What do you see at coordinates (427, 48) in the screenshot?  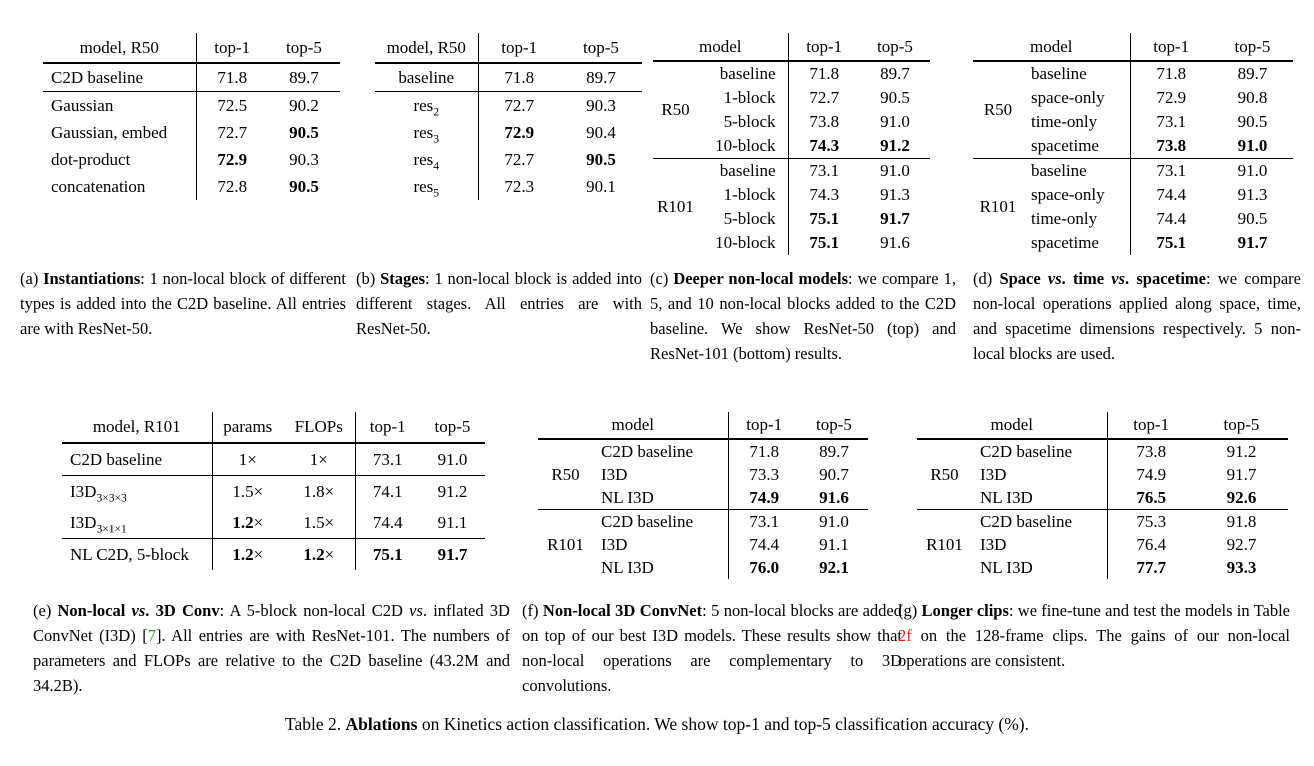 I see `column-header: model, R50` at bounding box center [427, 48].